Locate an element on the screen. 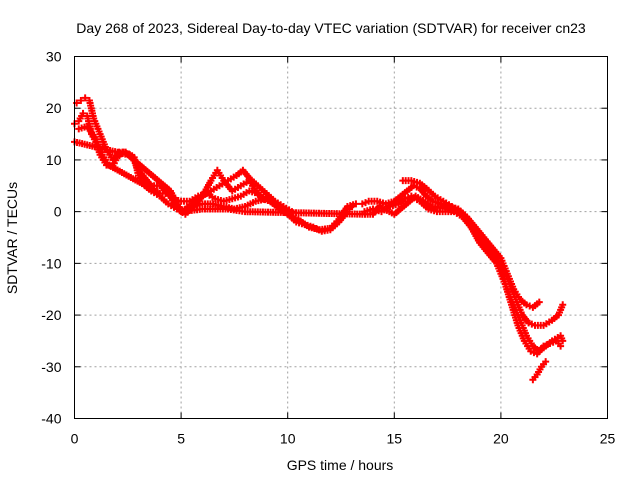 Image resolution: width=640 pixels, height=480 pixels. x-tick-label: 0 is located at coordinates (75, 439).